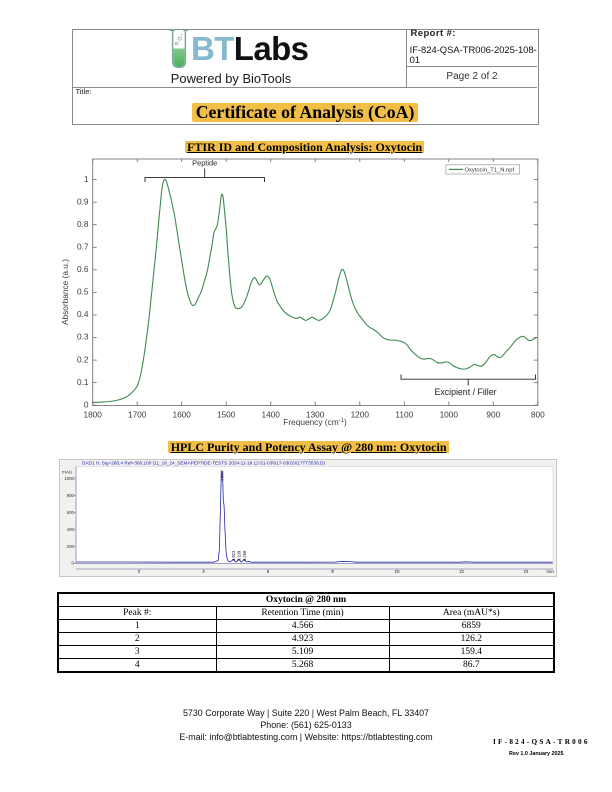 The image size is (612, 792). I want to click on svg-text: 1500, so click(226, 415).